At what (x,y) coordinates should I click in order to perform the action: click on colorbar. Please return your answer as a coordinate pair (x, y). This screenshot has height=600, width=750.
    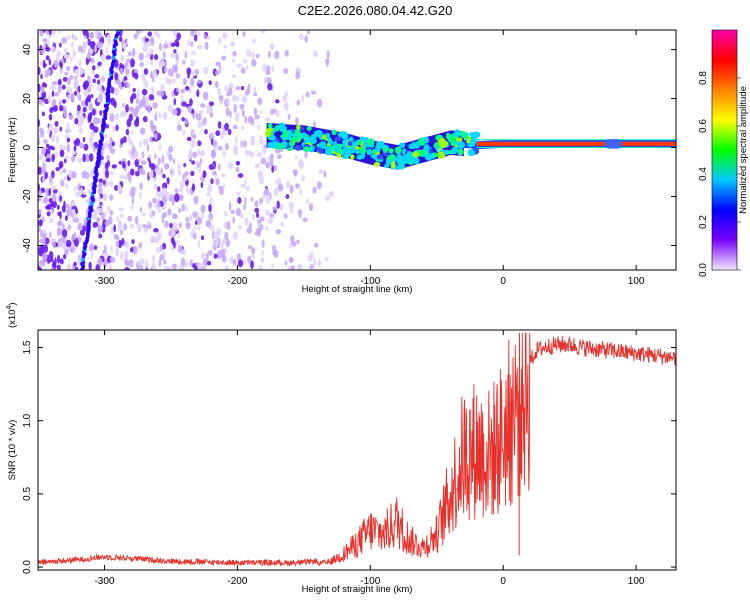
    Looking at the image, I should click on (724, 150).